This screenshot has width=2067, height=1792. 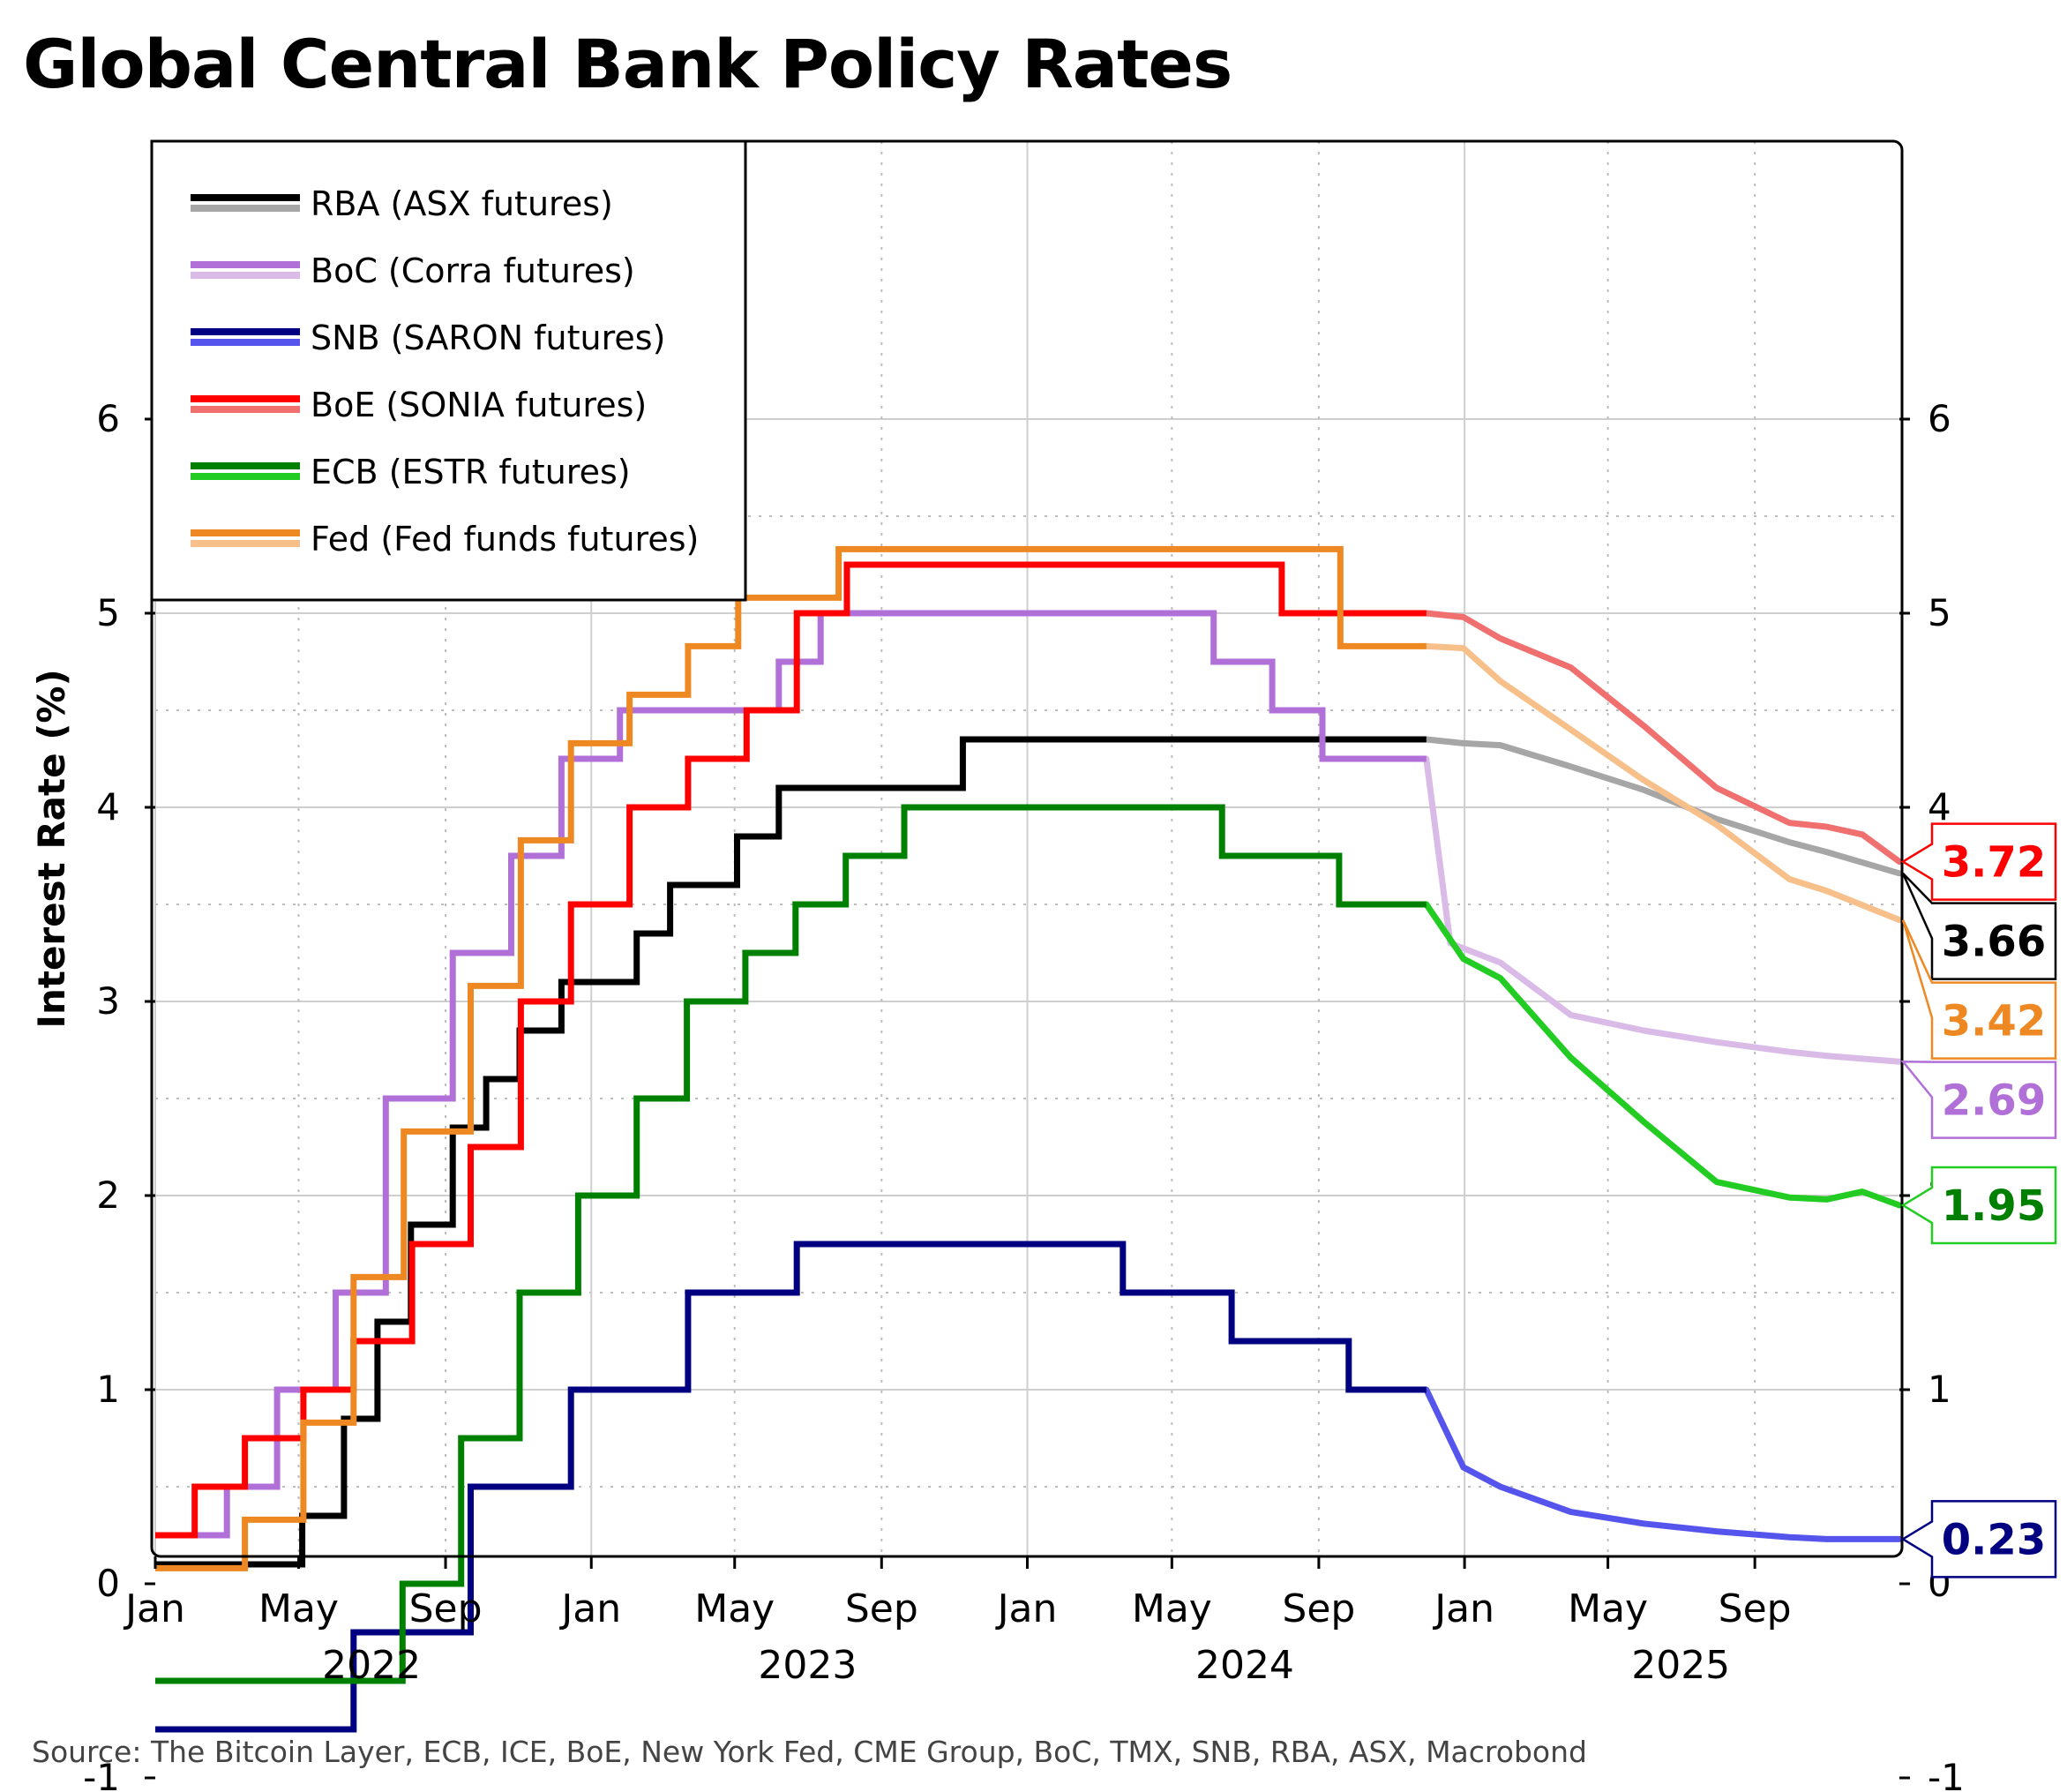 I want to click on end-value-label: 1.95, so click(x=1994, y=1206).